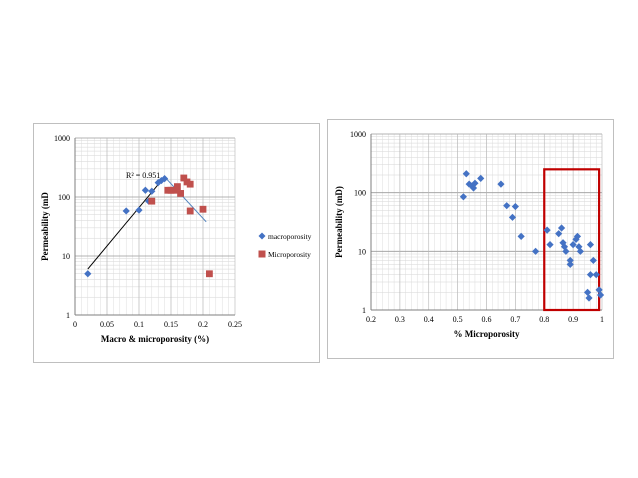 The image size is (638, 478). Describe the element at coordinates (515, 319) in the screenshot. I see `x-tick-label: 0.7` at that location.